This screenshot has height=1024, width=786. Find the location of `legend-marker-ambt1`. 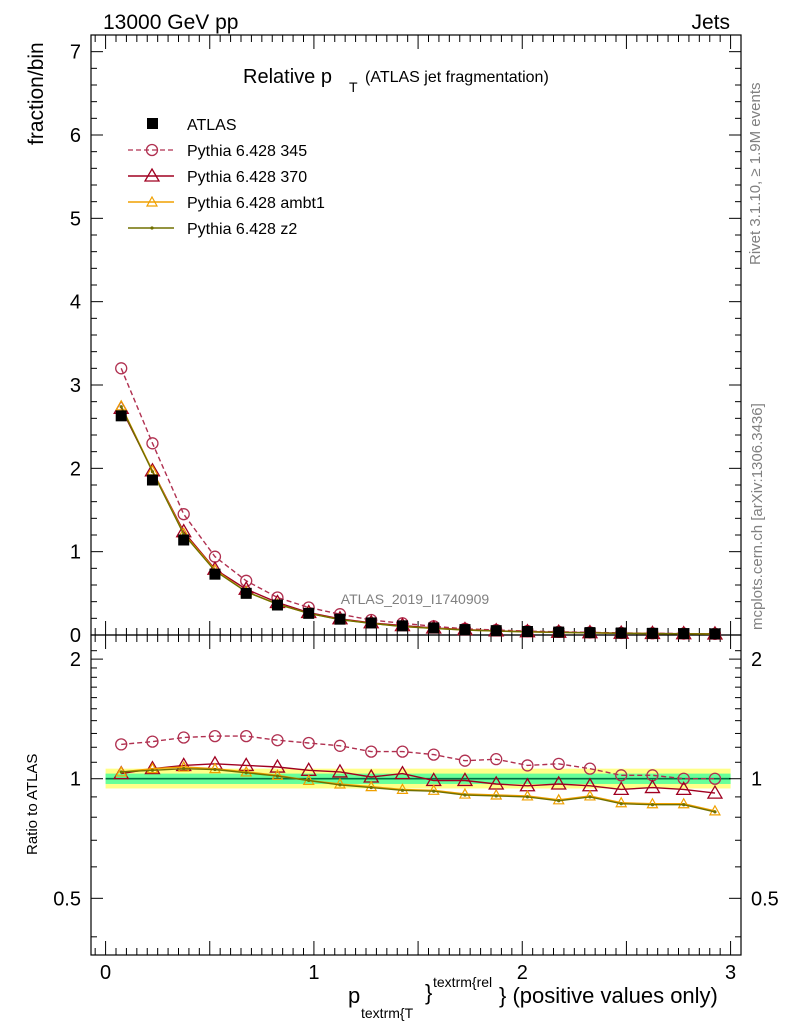

legend-marker-ambt1 is located at coordinates (152, 201).